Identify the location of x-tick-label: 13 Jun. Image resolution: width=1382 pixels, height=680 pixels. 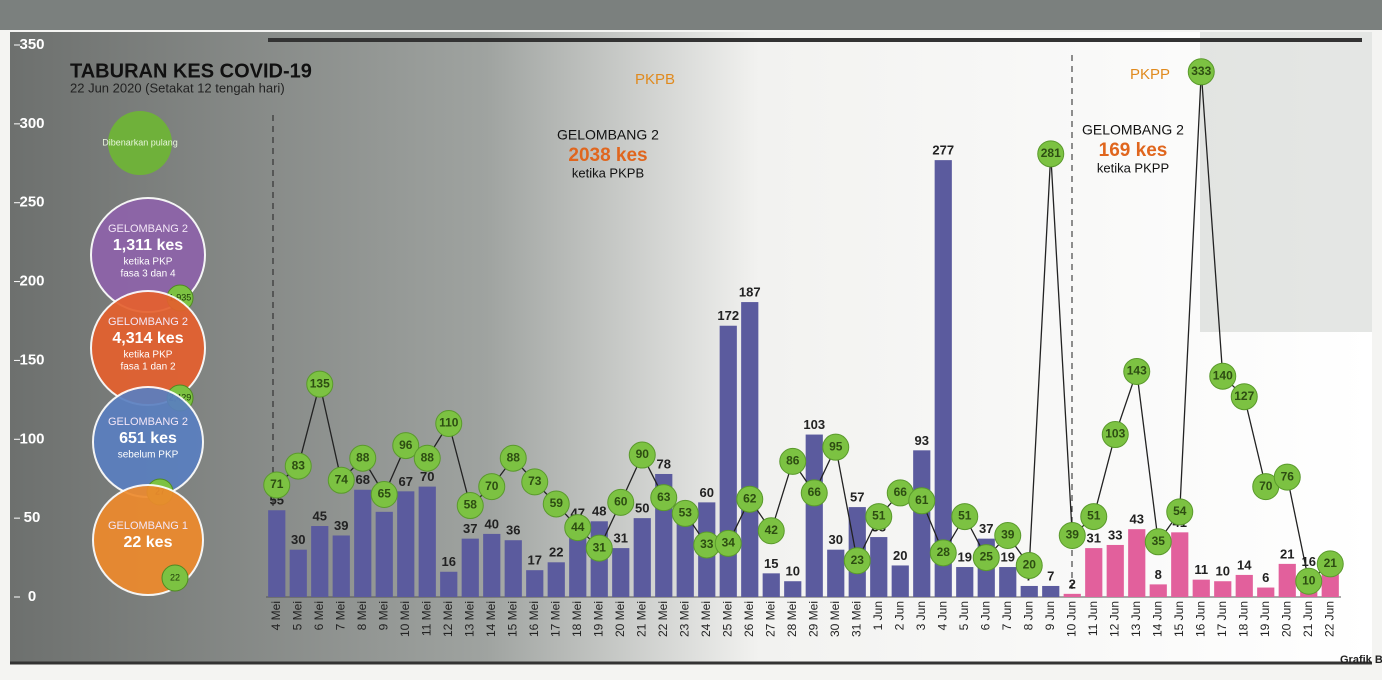
(1136, 619).